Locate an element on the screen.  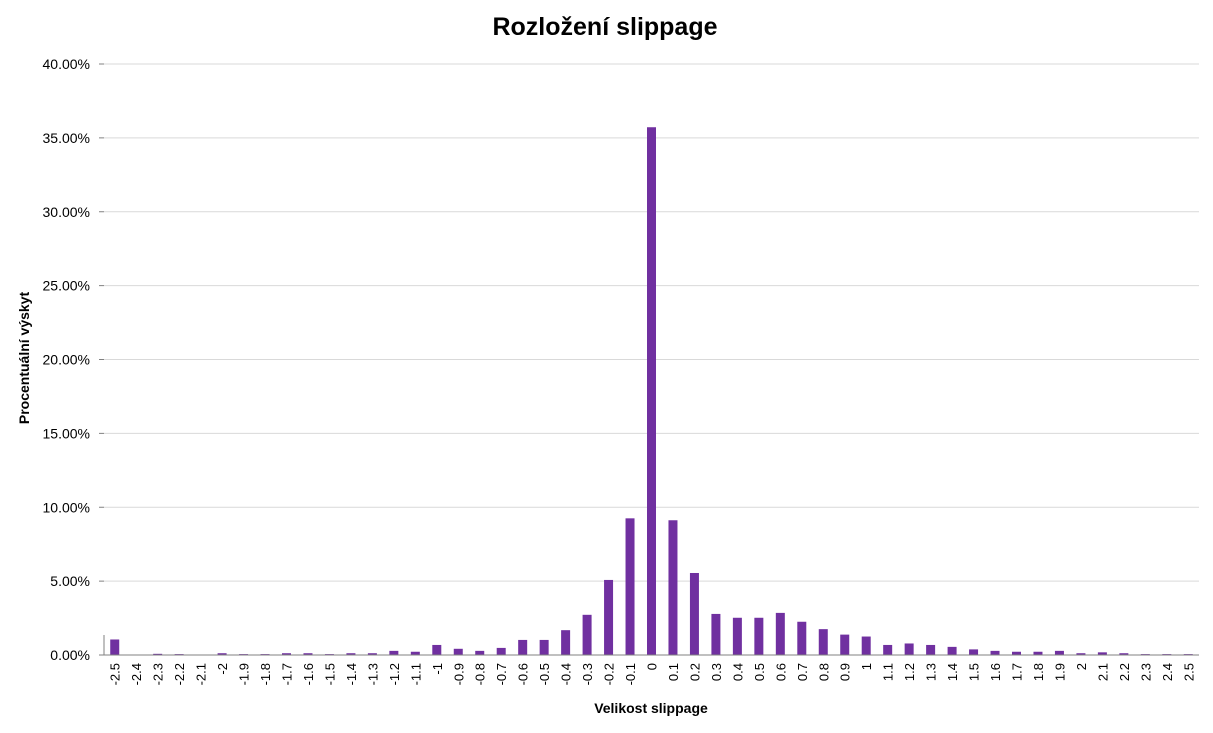
y-tick-label: 35.00% is located at coordinates (66, 138).